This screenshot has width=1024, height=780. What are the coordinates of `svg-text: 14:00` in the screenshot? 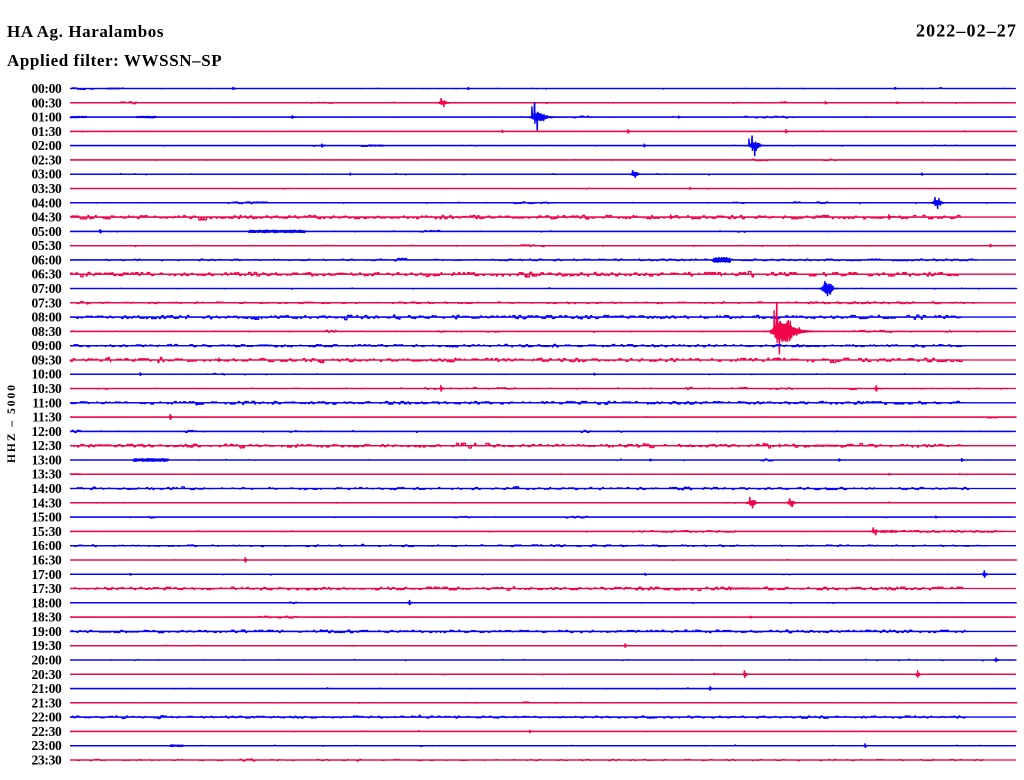 It's located at (47, 488).